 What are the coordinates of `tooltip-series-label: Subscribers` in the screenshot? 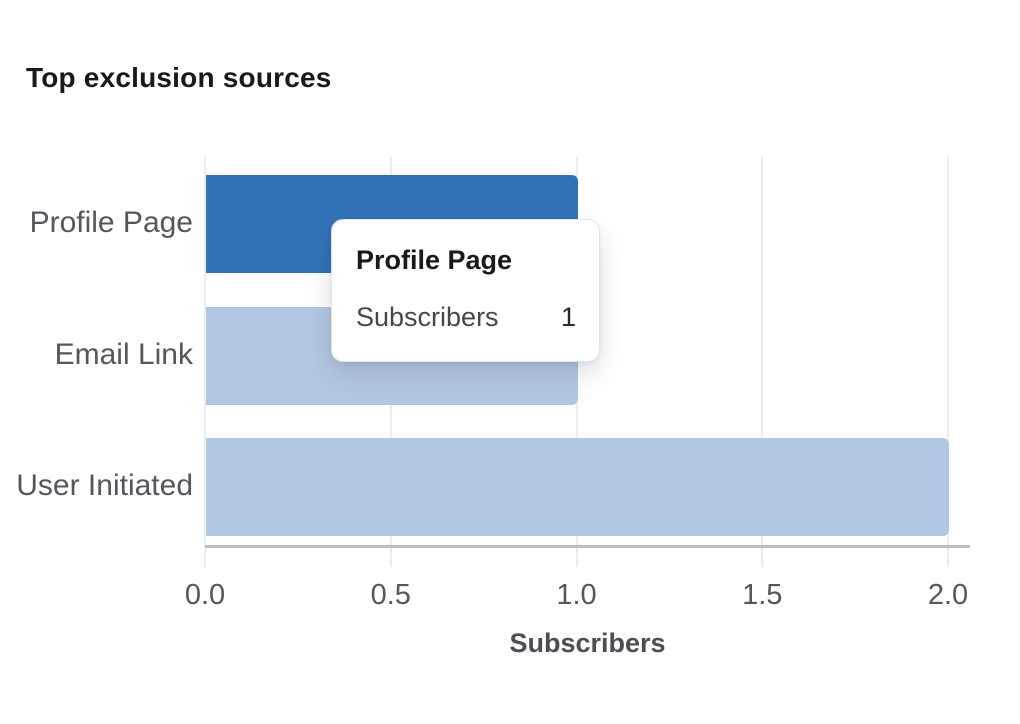 It's located at (427, 317).